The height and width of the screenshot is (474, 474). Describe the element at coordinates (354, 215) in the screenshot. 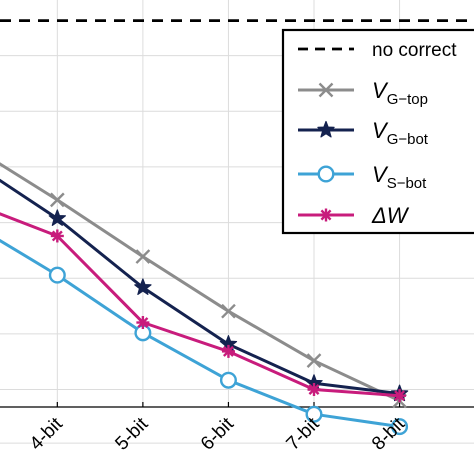

I see `legend-entry: ΔW` at that location.